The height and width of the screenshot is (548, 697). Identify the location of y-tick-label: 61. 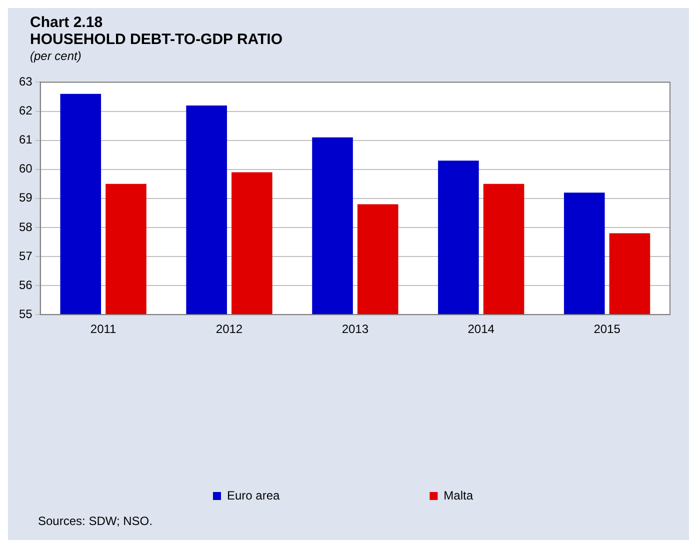
(25, 139).